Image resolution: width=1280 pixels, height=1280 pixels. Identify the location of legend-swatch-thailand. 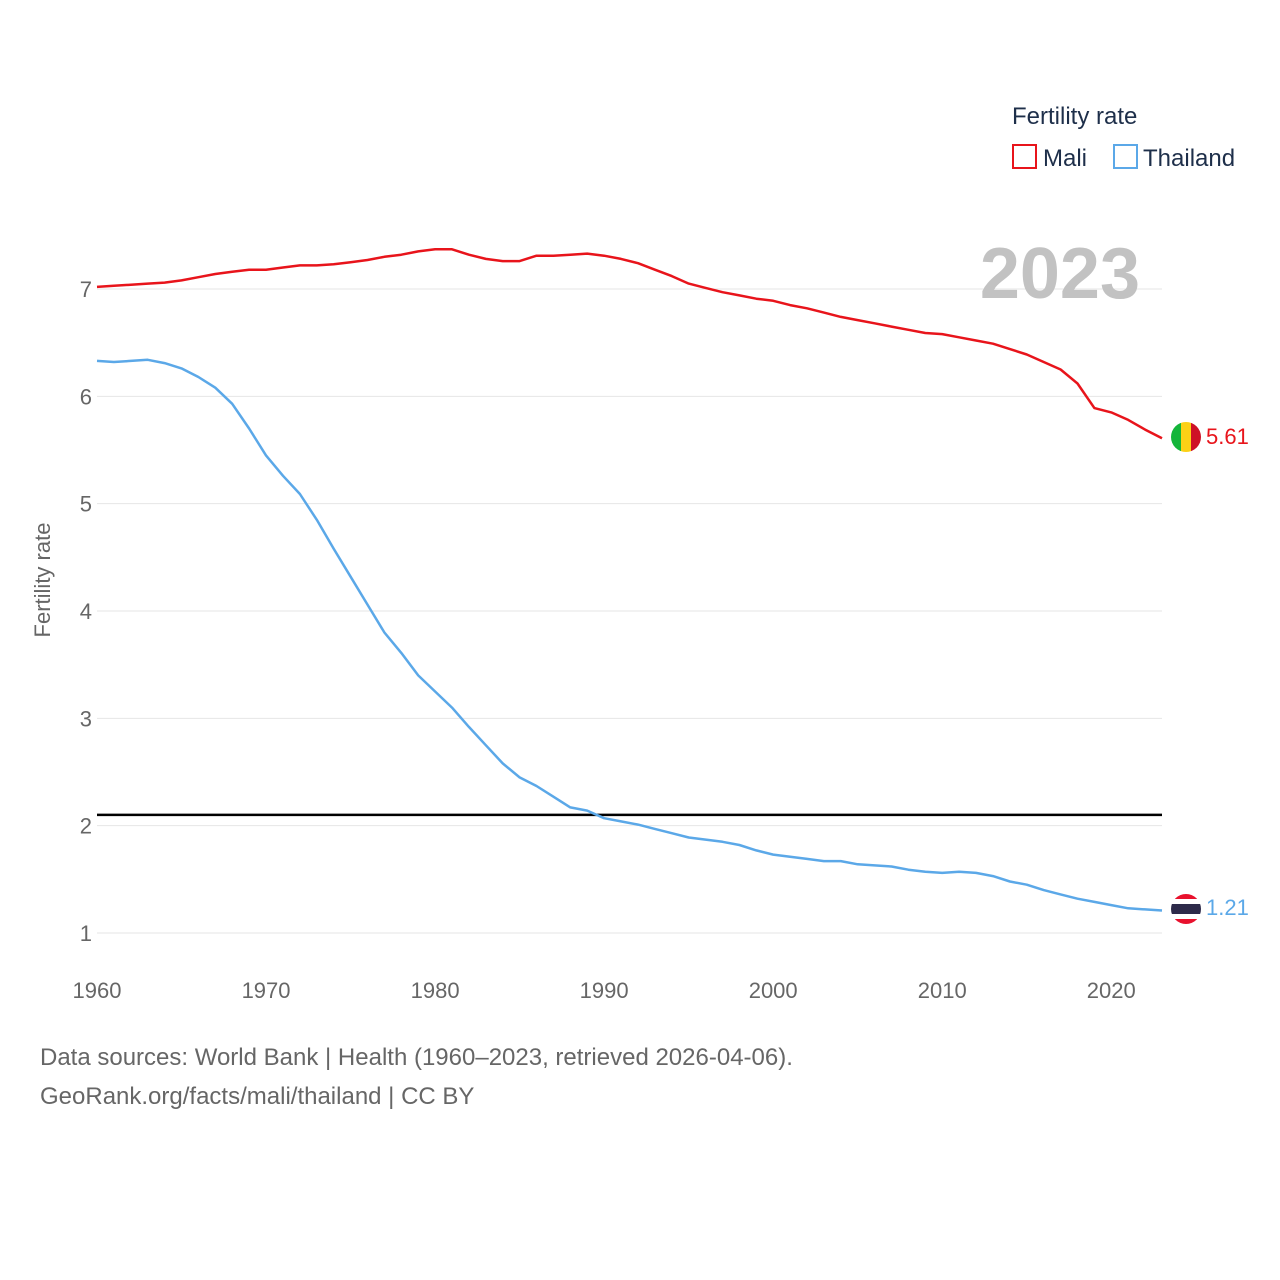
(1125, 156).